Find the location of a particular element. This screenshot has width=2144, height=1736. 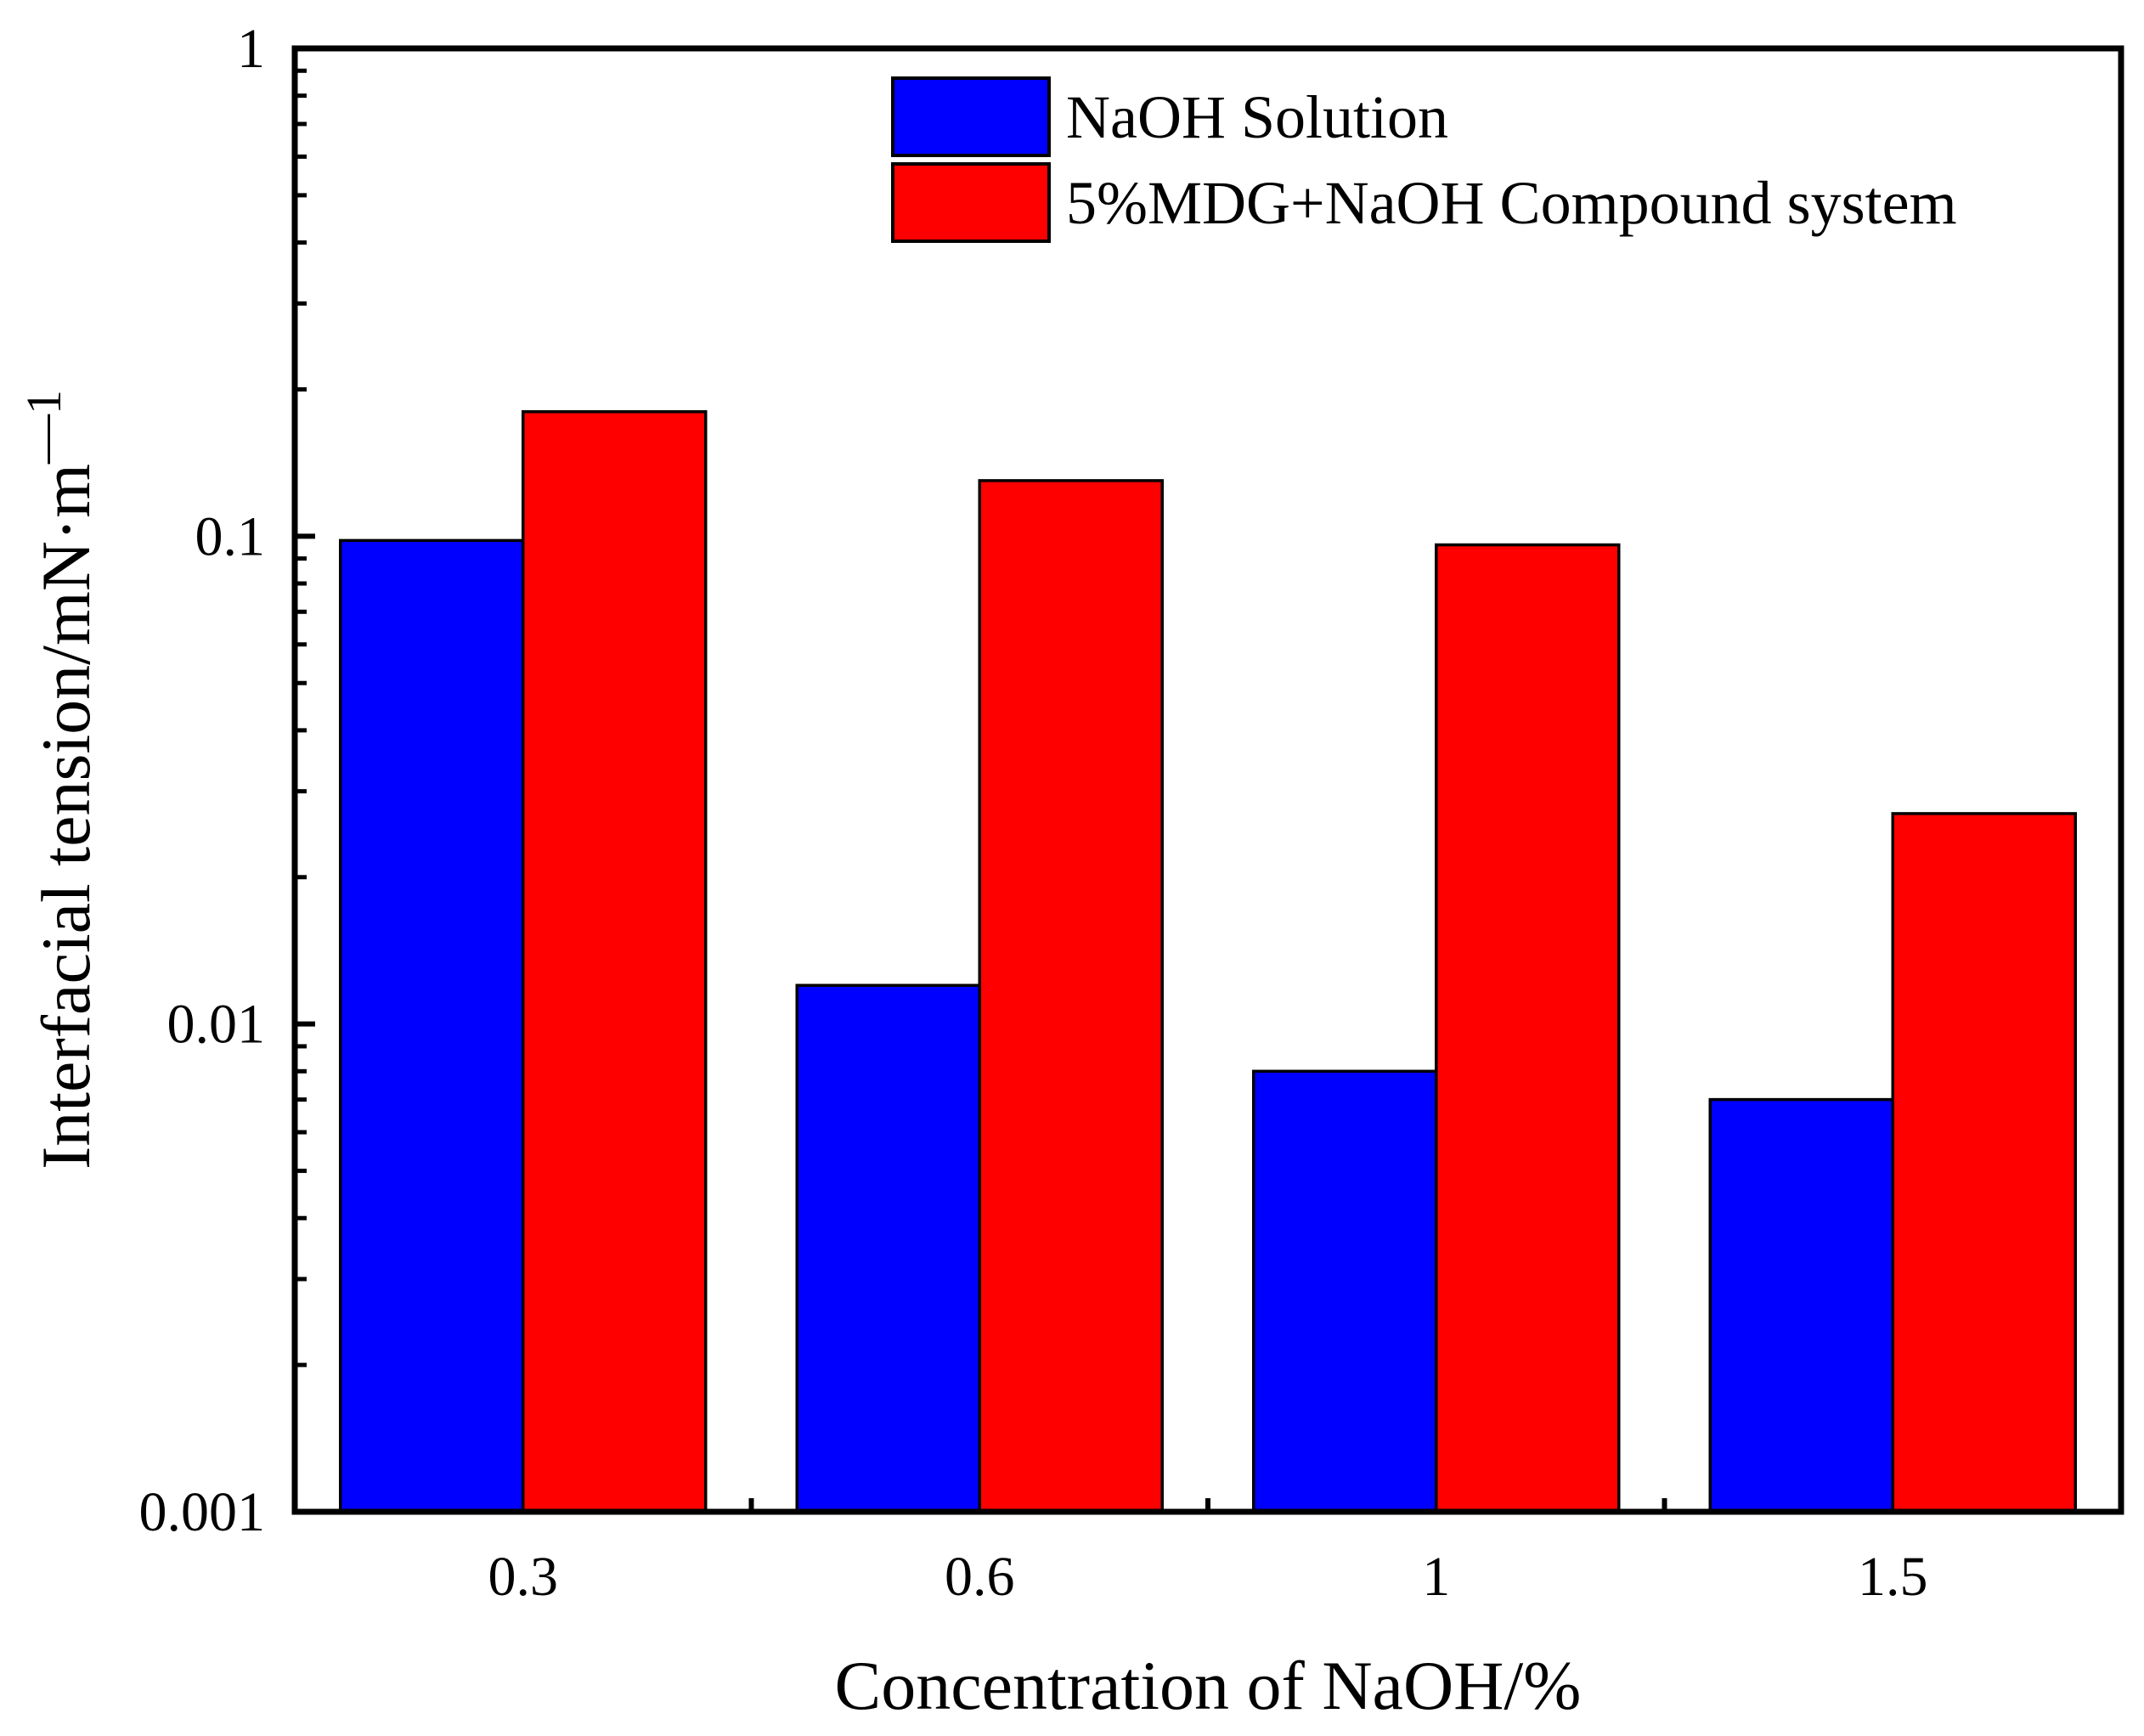

bar-compound-0.3 is located at coordinates (615, 961).